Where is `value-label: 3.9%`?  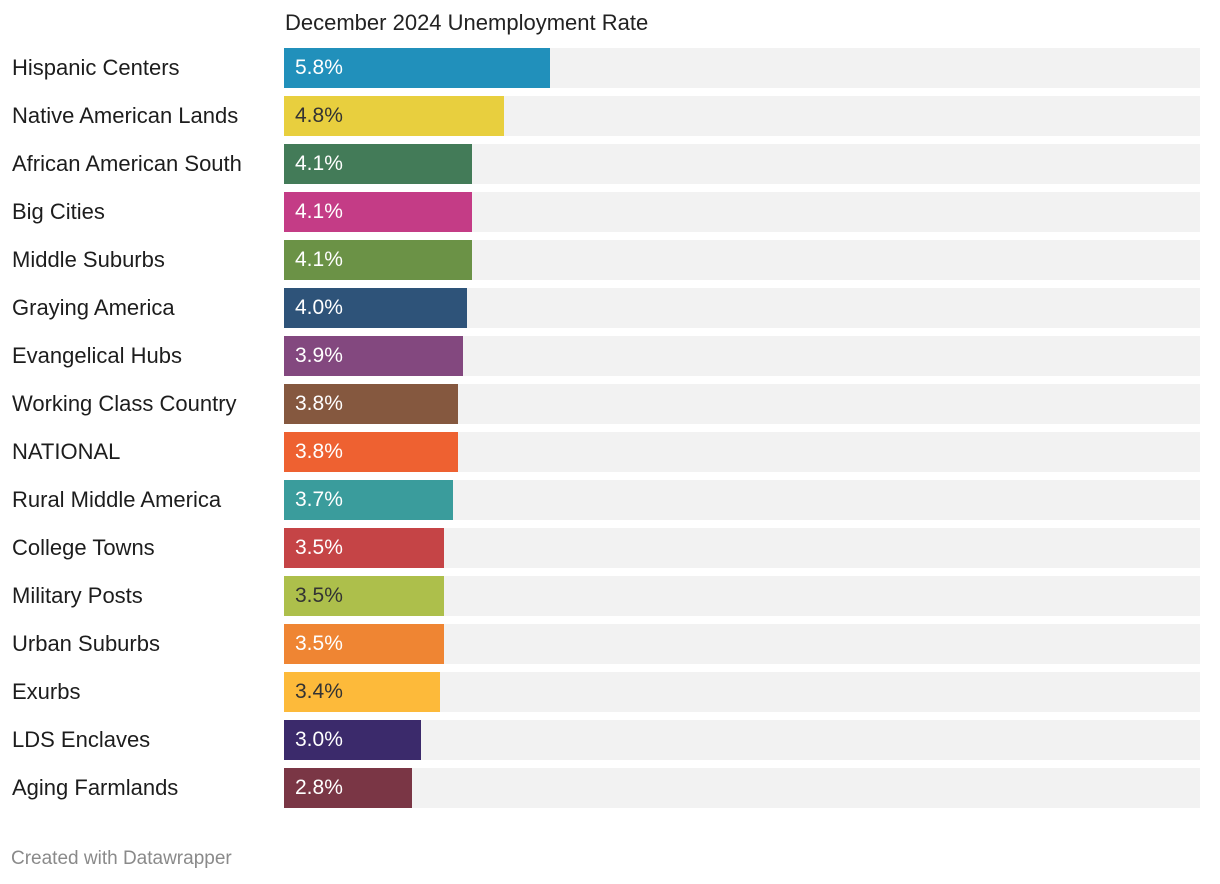 value-label: 3.9% is located at coordinates (319, 355).